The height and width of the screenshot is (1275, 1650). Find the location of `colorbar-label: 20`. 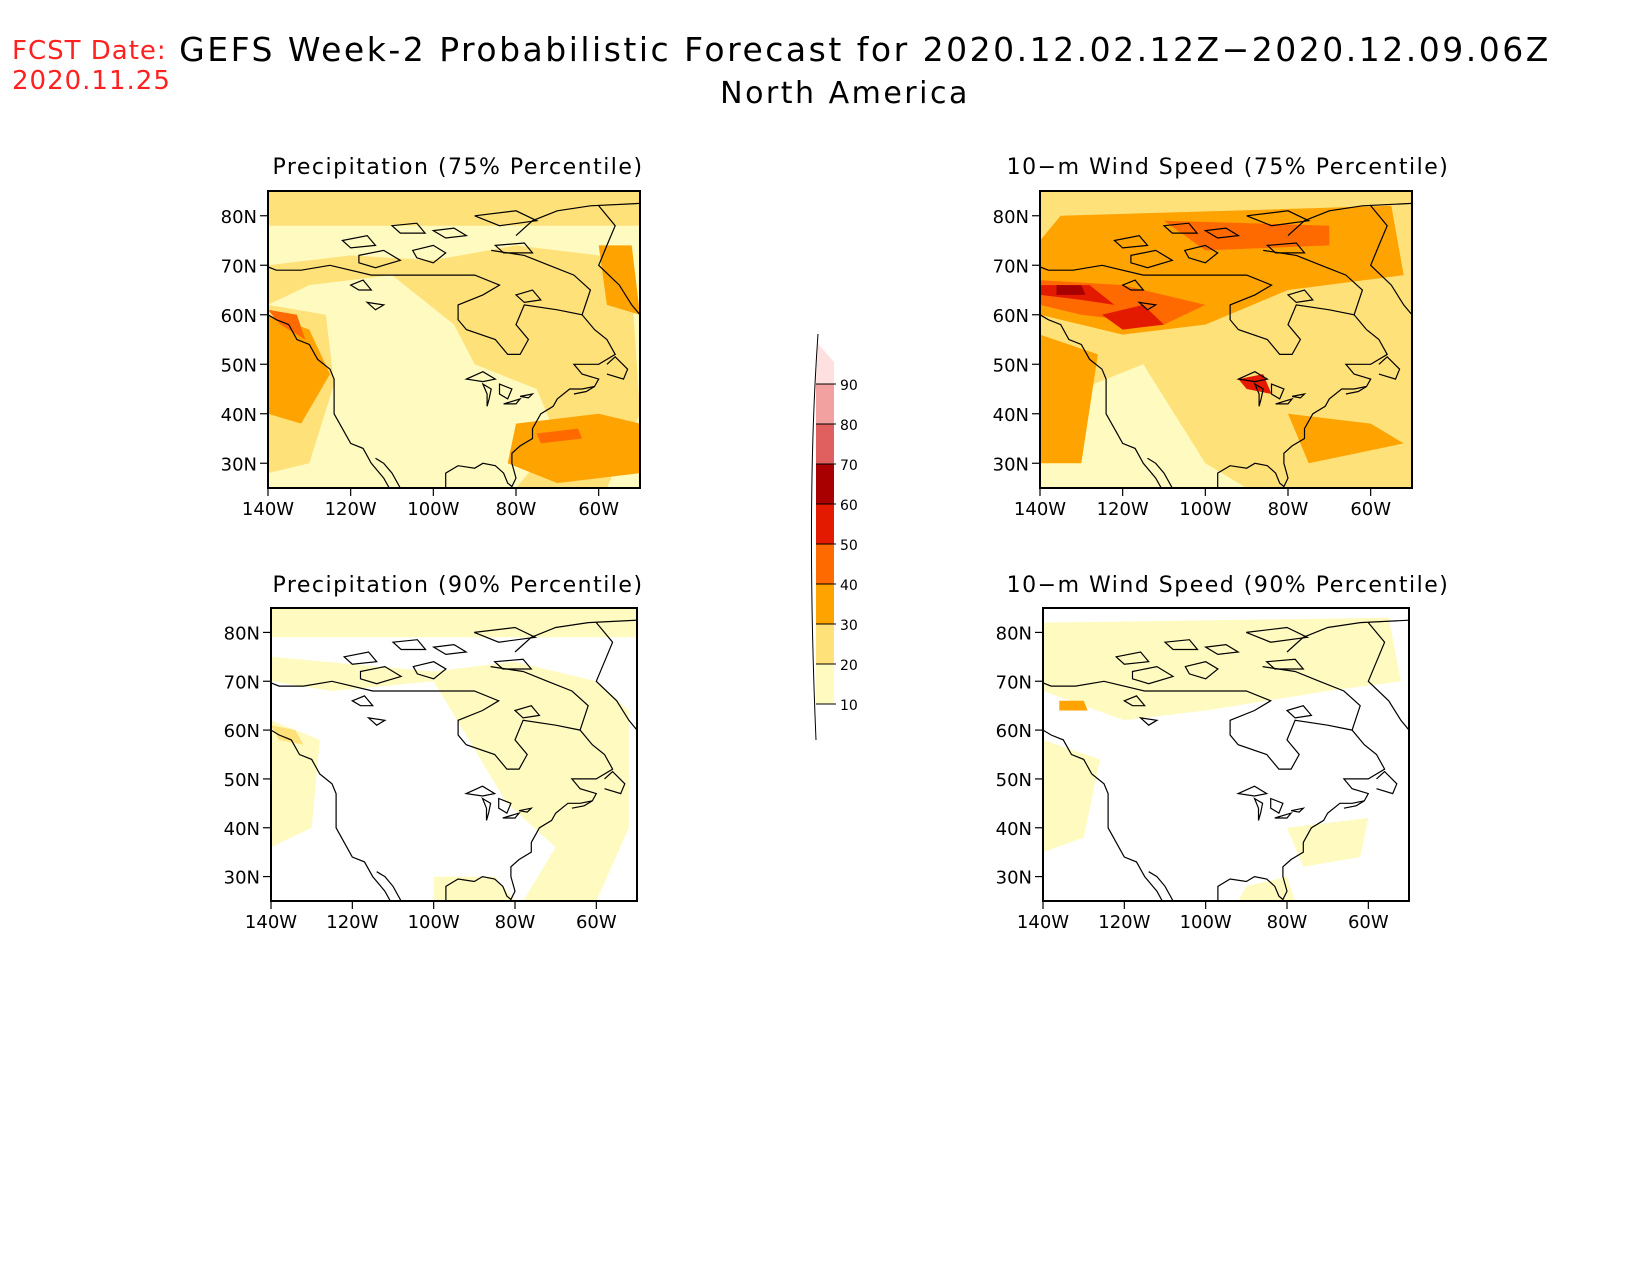

colorbar-label: 20 is located at coordinates (849, 666).